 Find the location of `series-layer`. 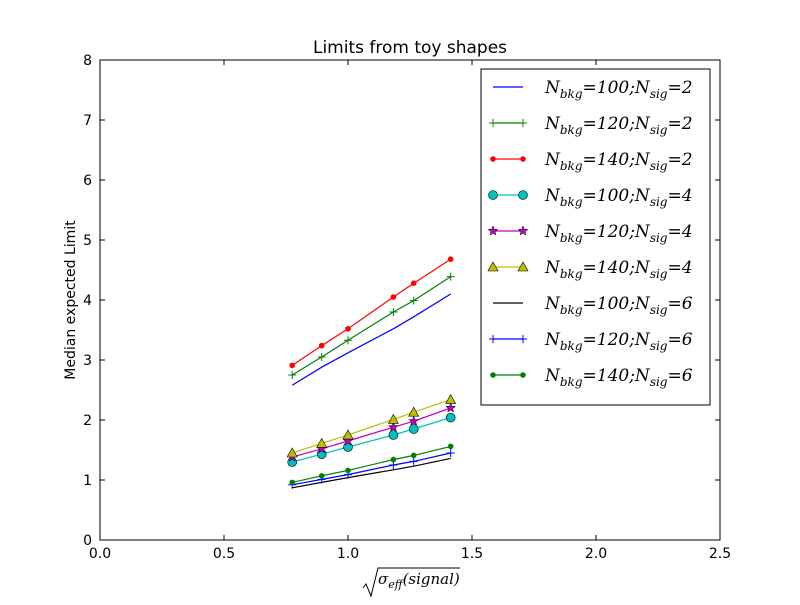

series-layer is located at coordinates (371, 372).